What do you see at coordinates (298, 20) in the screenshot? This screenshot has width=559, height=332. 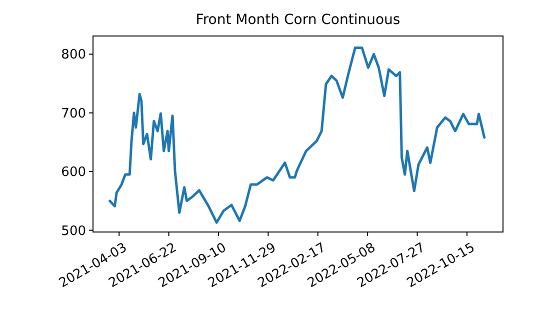 I see `chart-title: Front Month Corn Continuous` at bounding box center [298, 20].